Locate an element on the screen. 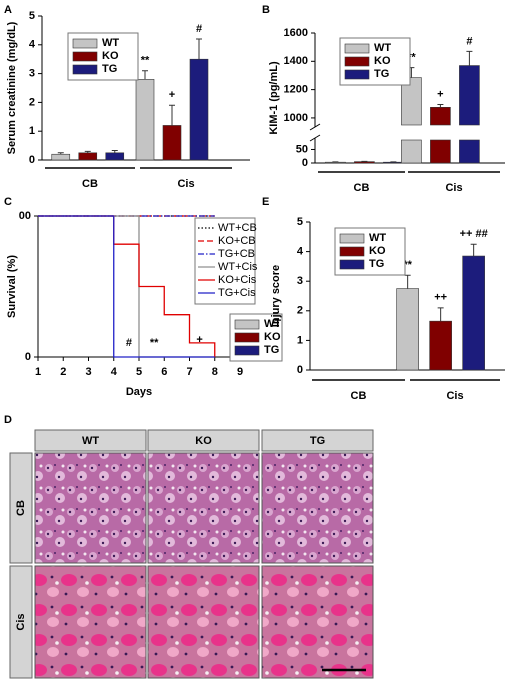 This screenshot has height=680, width=520. x-tick-label: 4 is located at coordinates (114, 372).